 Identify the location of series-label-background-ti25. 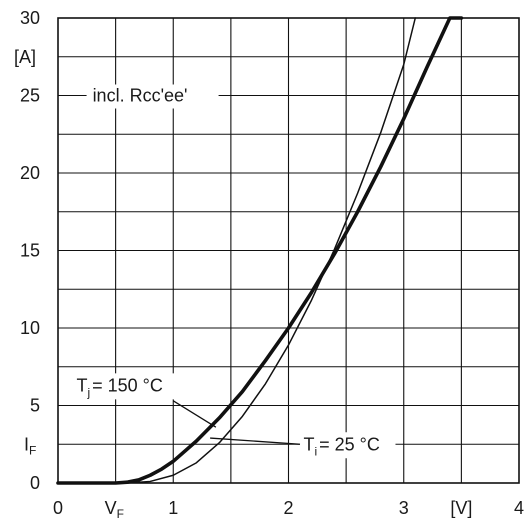
(347, 445).